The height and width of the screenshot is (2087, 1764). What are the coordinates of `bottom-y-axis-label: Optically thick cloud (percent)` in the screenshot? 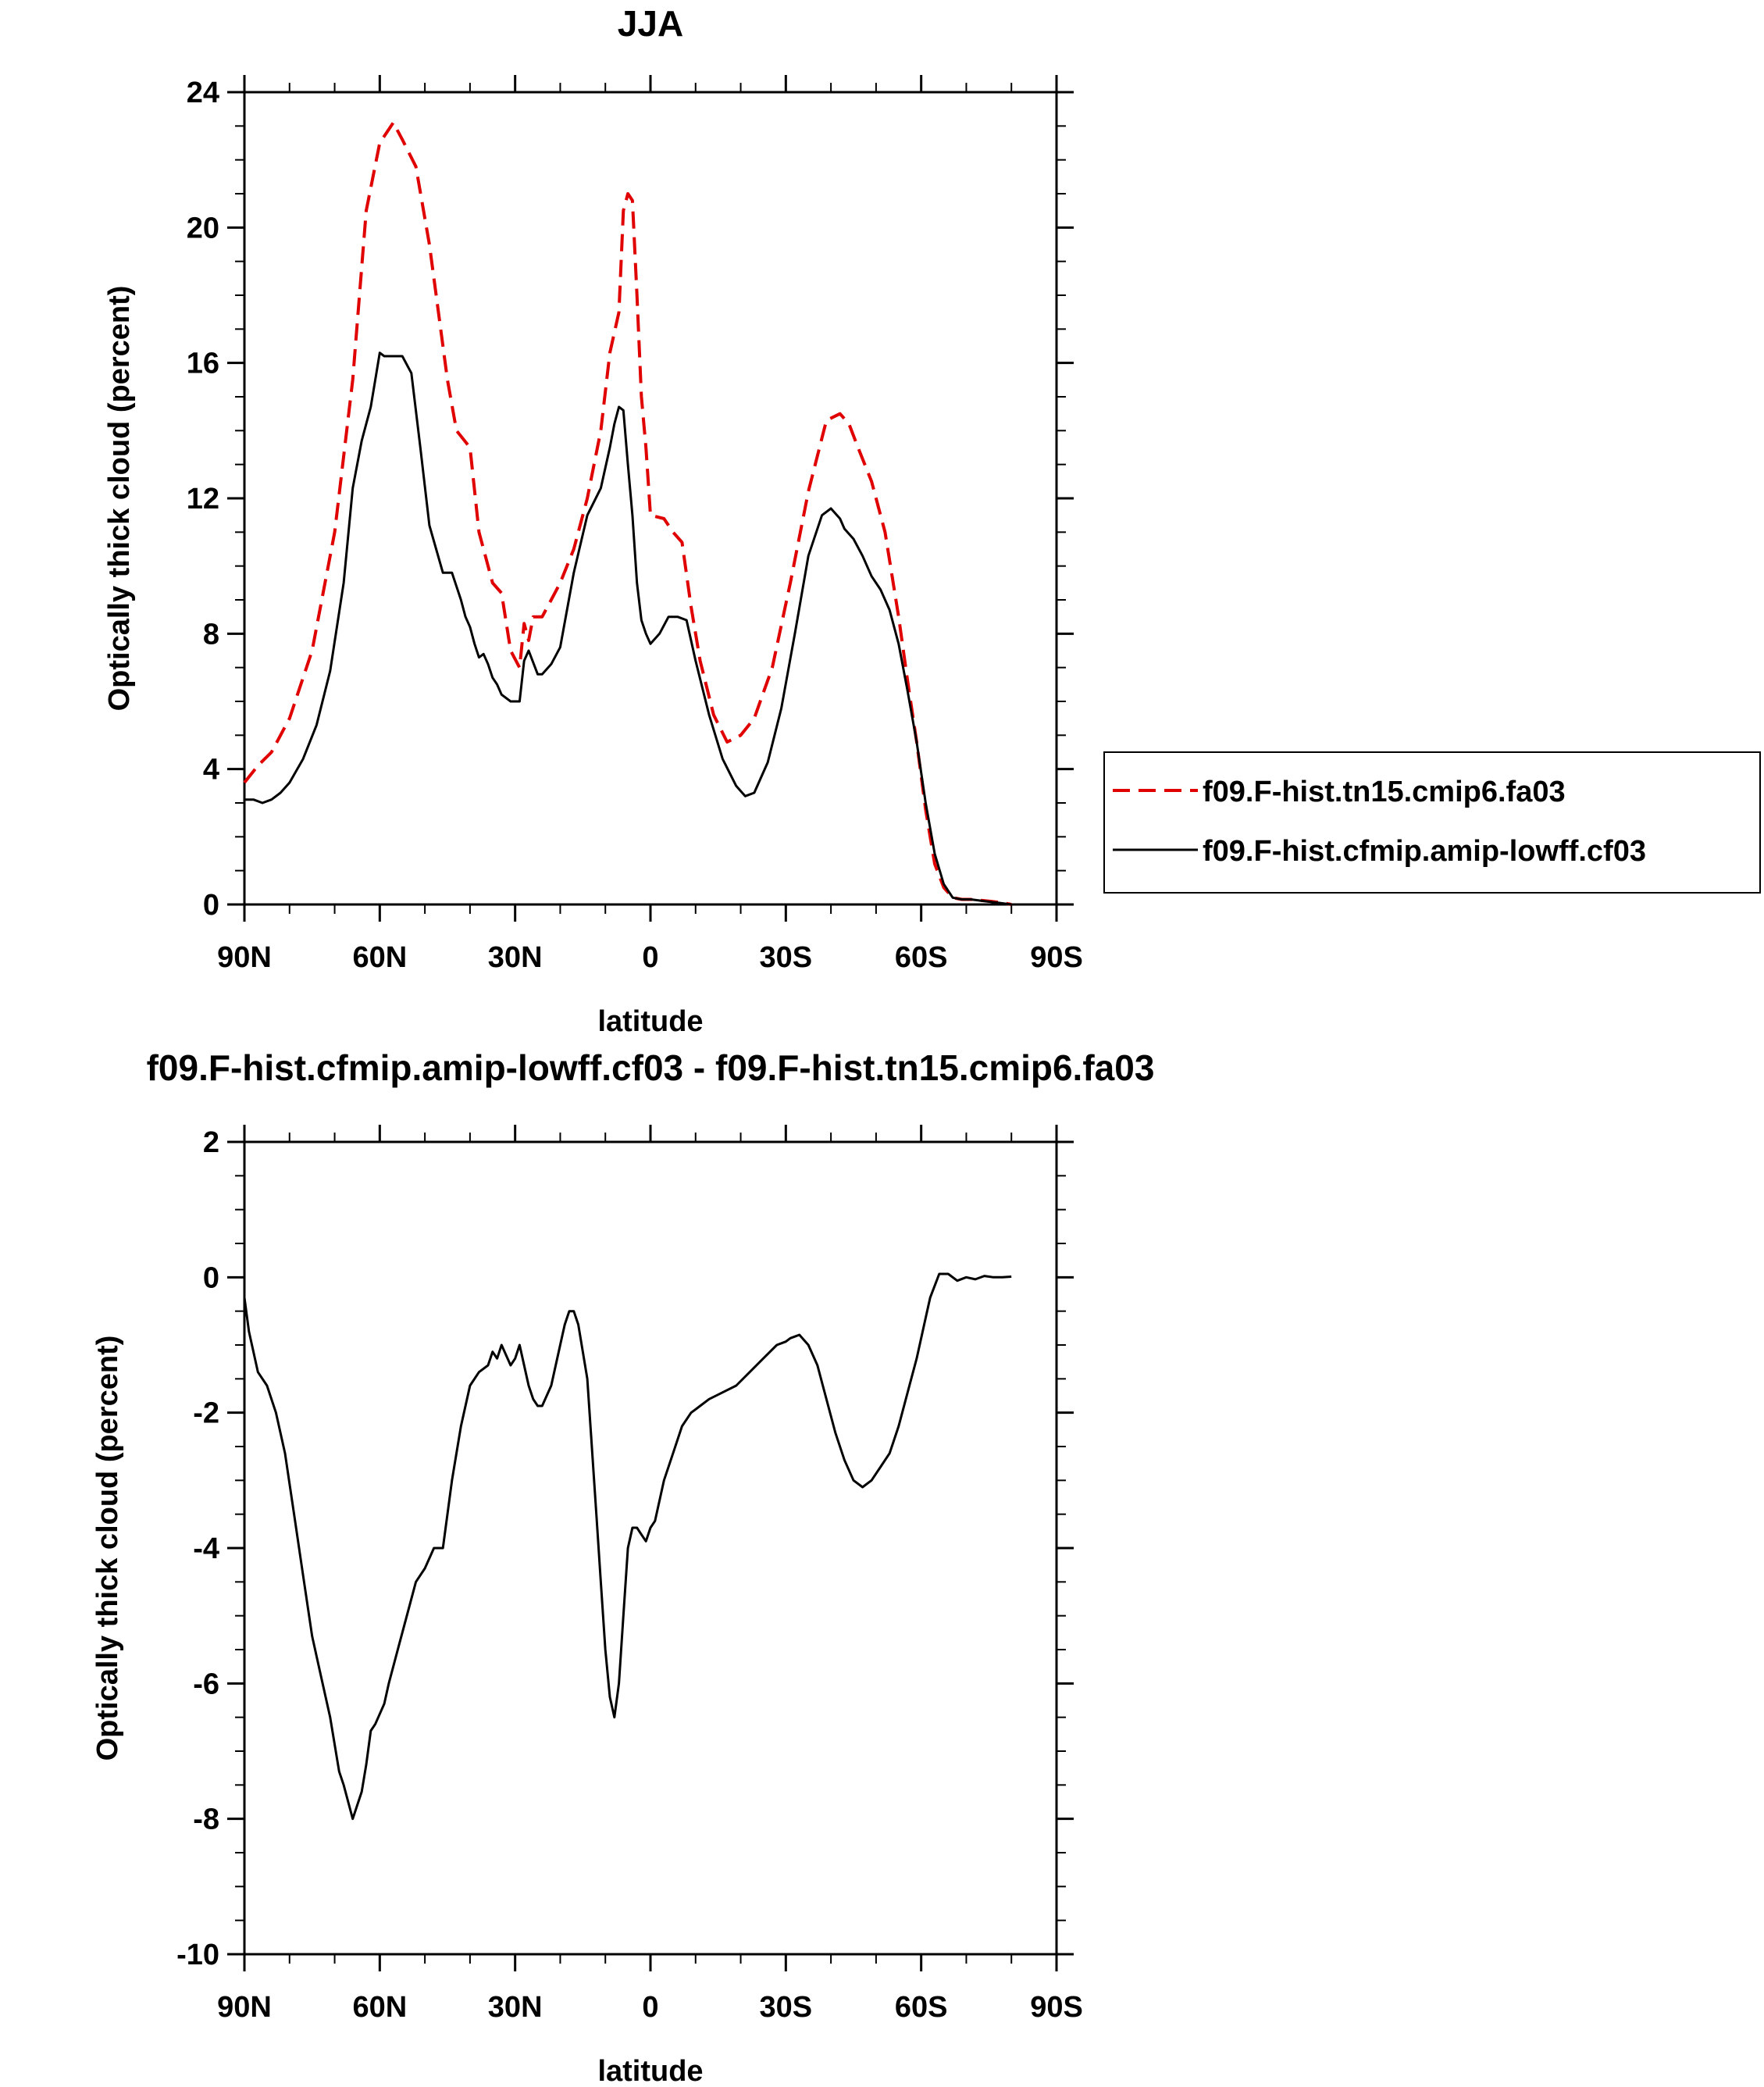 It's located at (107, 1548).